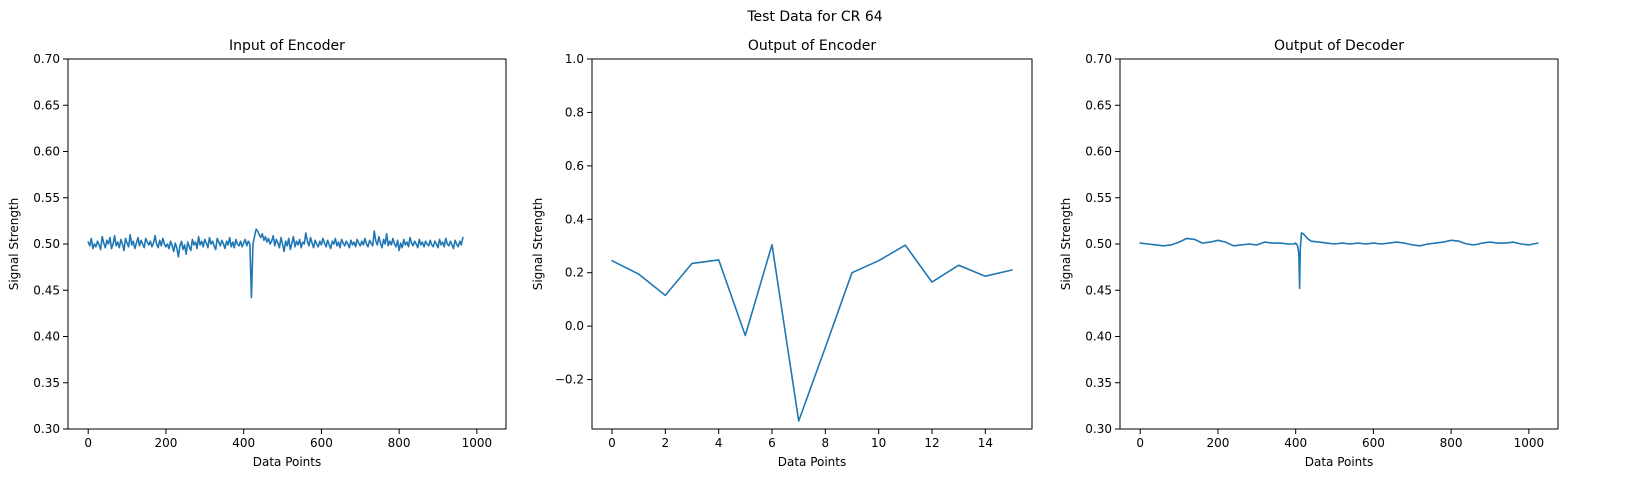 This screenshot has height=498, width=1630. I want to click on chart-title: Output of Encoder, so click(812, 46).